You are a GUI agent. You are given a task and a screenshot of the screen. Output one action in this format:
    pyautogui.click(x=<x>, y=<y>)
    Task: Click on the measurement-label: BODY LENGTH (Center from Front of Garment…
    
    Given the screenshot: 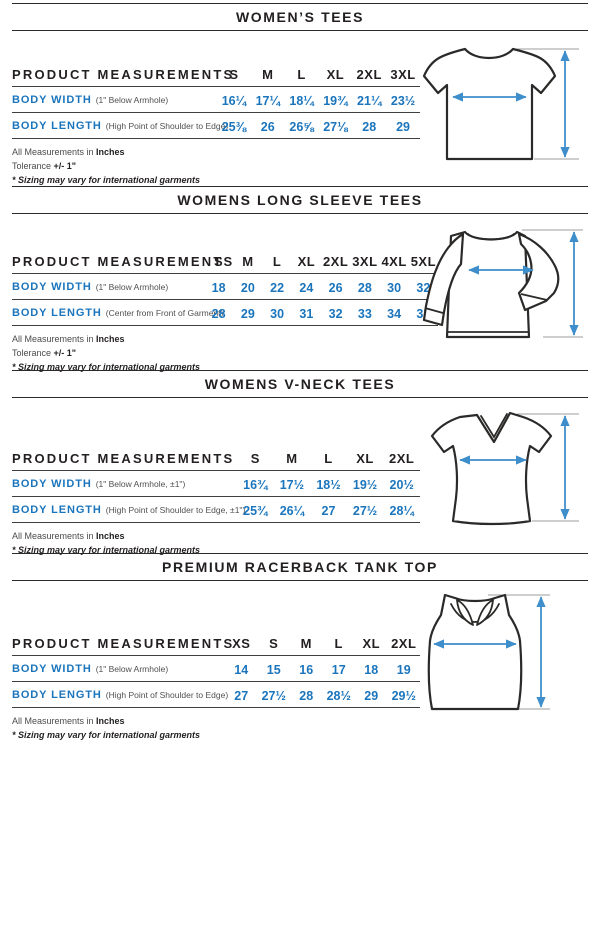 What is the action you would take?
    pyautogui.click(x=117, y=312)
    